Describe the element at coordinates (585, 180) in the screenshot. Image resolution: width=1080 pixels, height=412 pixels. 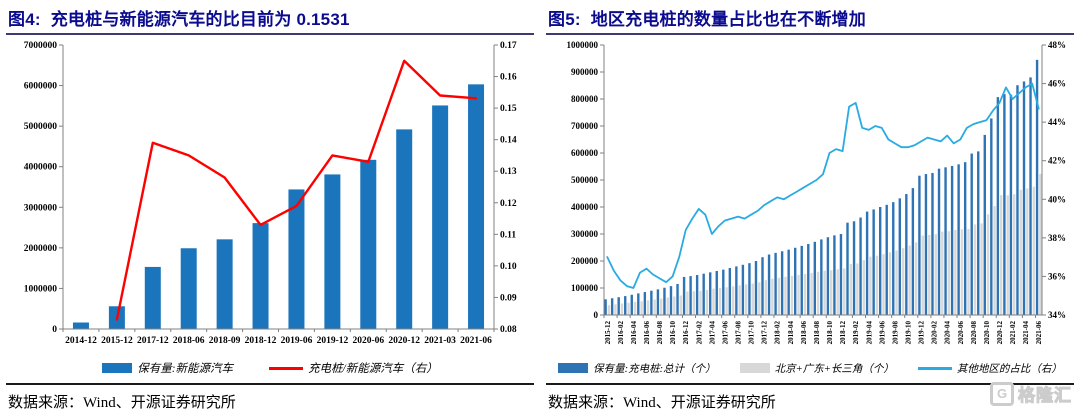
I see `svg-text: 500000` at that location.